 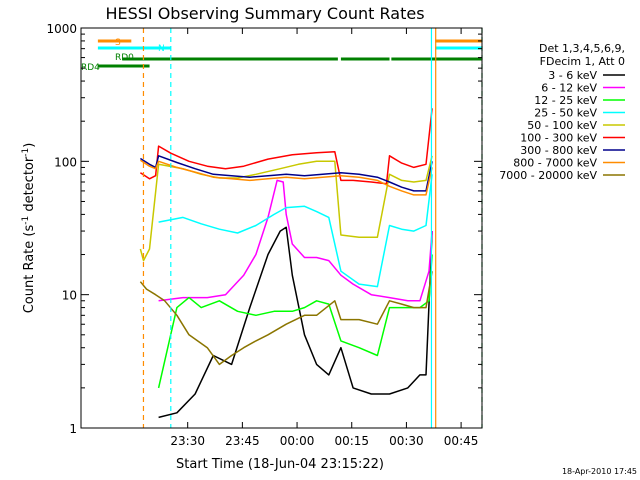 I want to click on y-axis-label: Count Rate (s-1 detector-1), so click(x=29, y=228).